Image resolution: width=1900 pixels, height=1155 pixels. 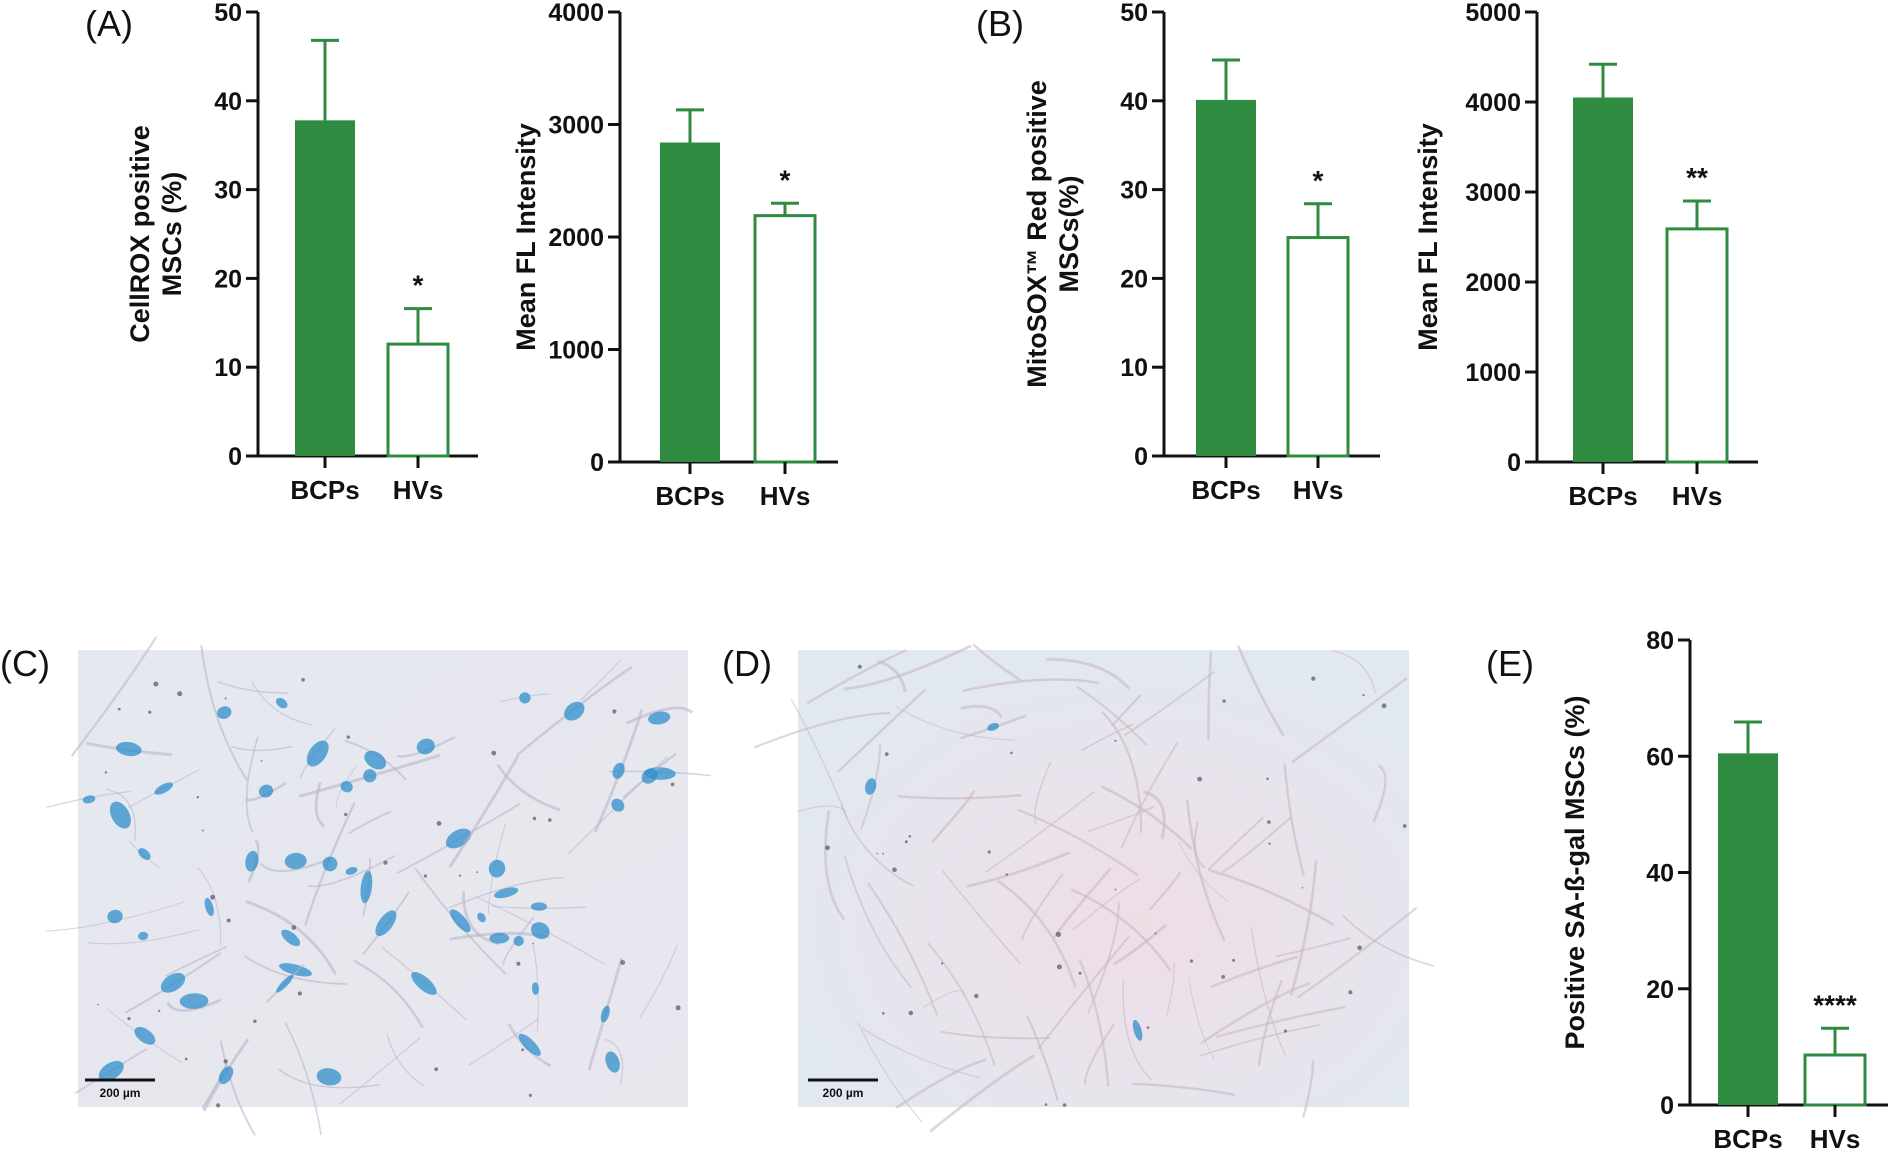 I want to click on category-label: BCPs, so click(x=1225, y=490).